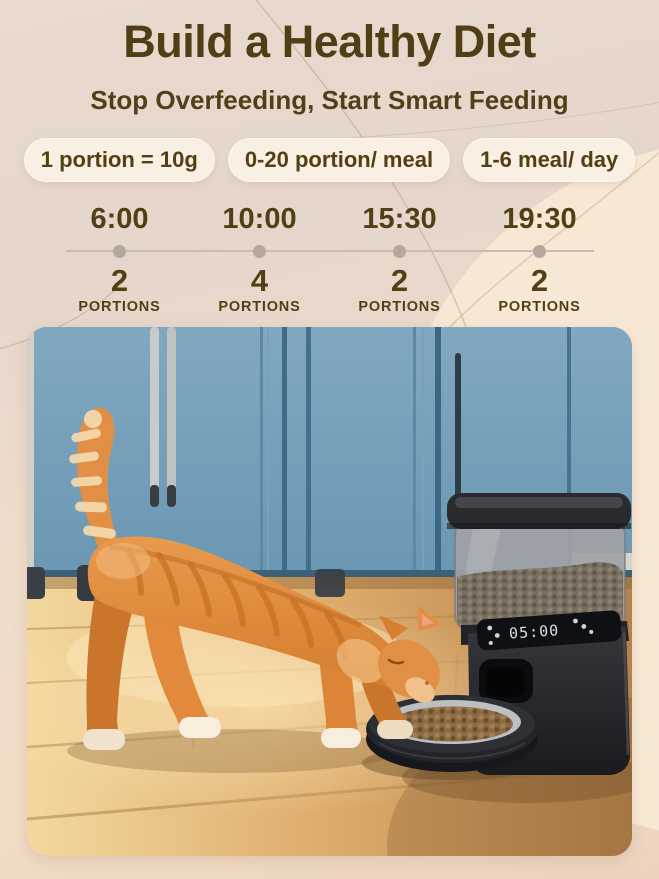 The height and width of the screenshot is (879, 659). Describe the element at coordinates (427, 683) in the screenshot. I see `cat-nose` at that location.